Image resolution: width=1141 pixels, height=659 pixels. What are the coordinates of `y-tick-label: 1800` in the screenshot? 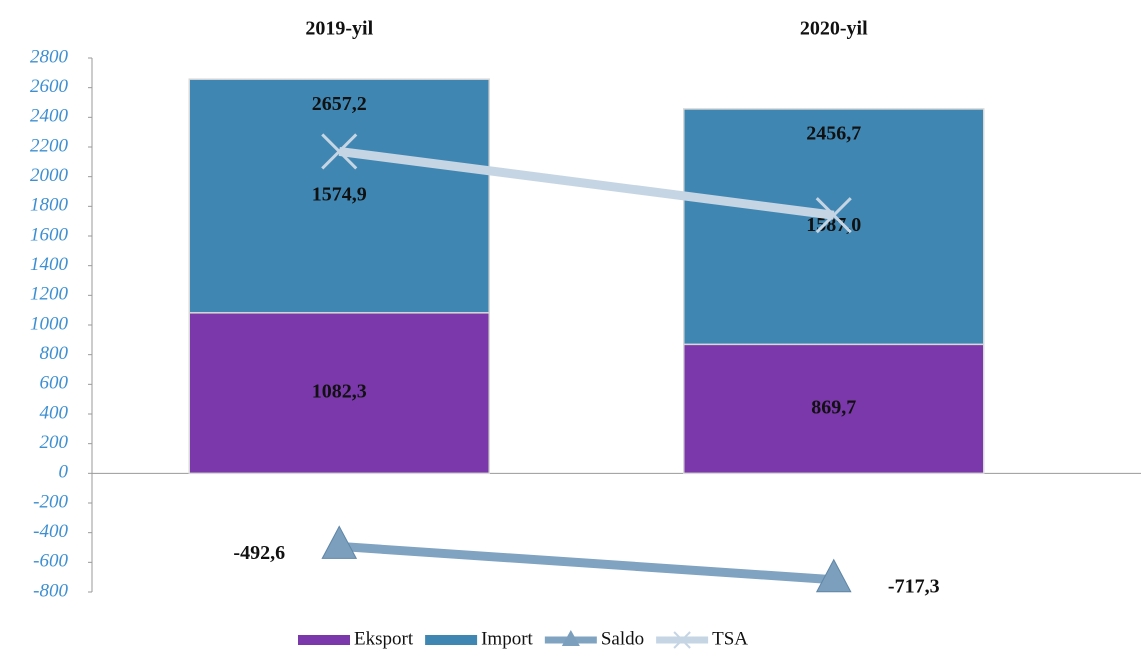 It's located at (49, 205).